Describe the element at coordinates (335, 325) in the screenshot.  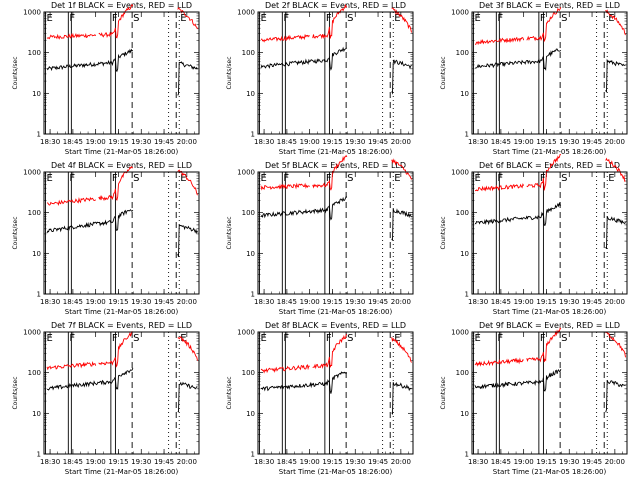
I see `panel-title: Det 8f BLACK = Events, RED = LLD` at that location.